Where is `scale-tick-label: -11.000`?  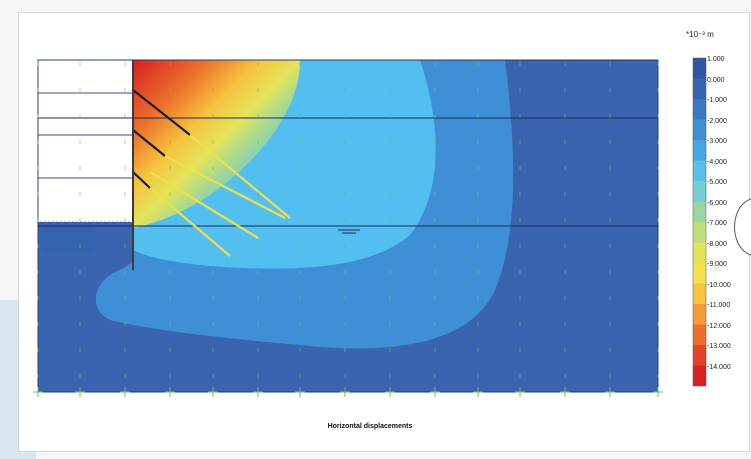
scale-tick-label: -11.000 is located at coordinates (719, 305).